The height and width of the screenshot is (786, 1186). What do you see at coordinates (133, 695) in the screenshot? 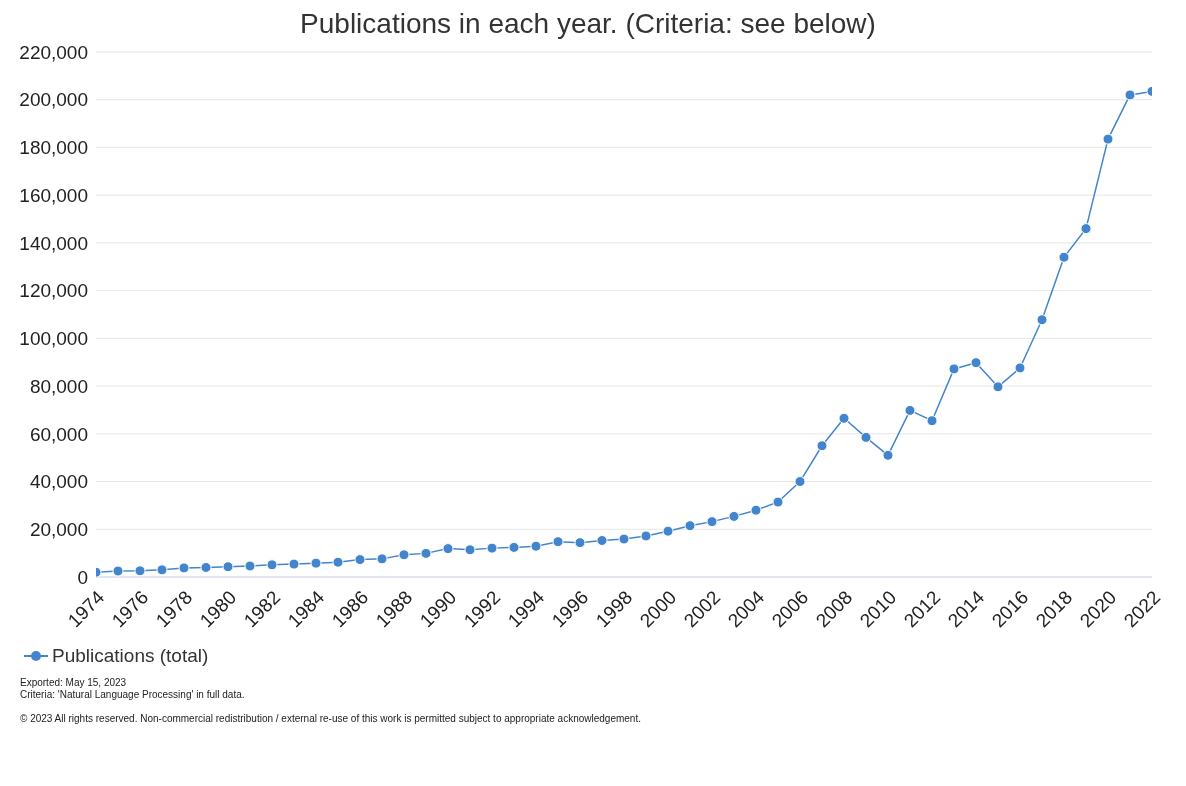
I see `text: Criteria: 'Natural Language Processing' in full data.` at bounding box center [133, 695].